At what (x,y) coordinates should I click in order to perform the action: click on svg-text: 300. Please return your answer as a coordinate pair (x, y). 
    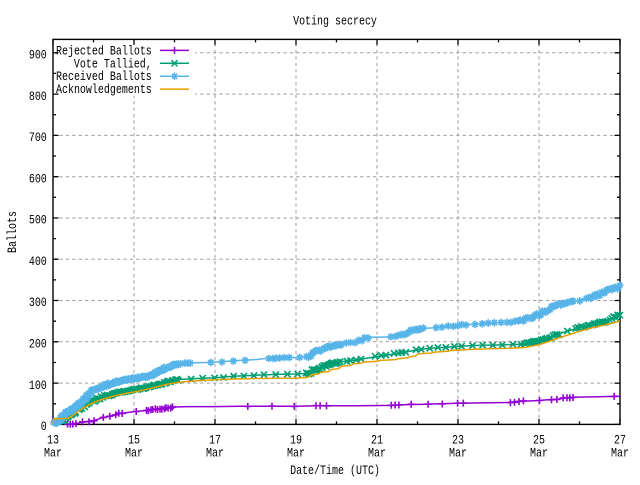
    Looking at the image, I should click on (38, 303).